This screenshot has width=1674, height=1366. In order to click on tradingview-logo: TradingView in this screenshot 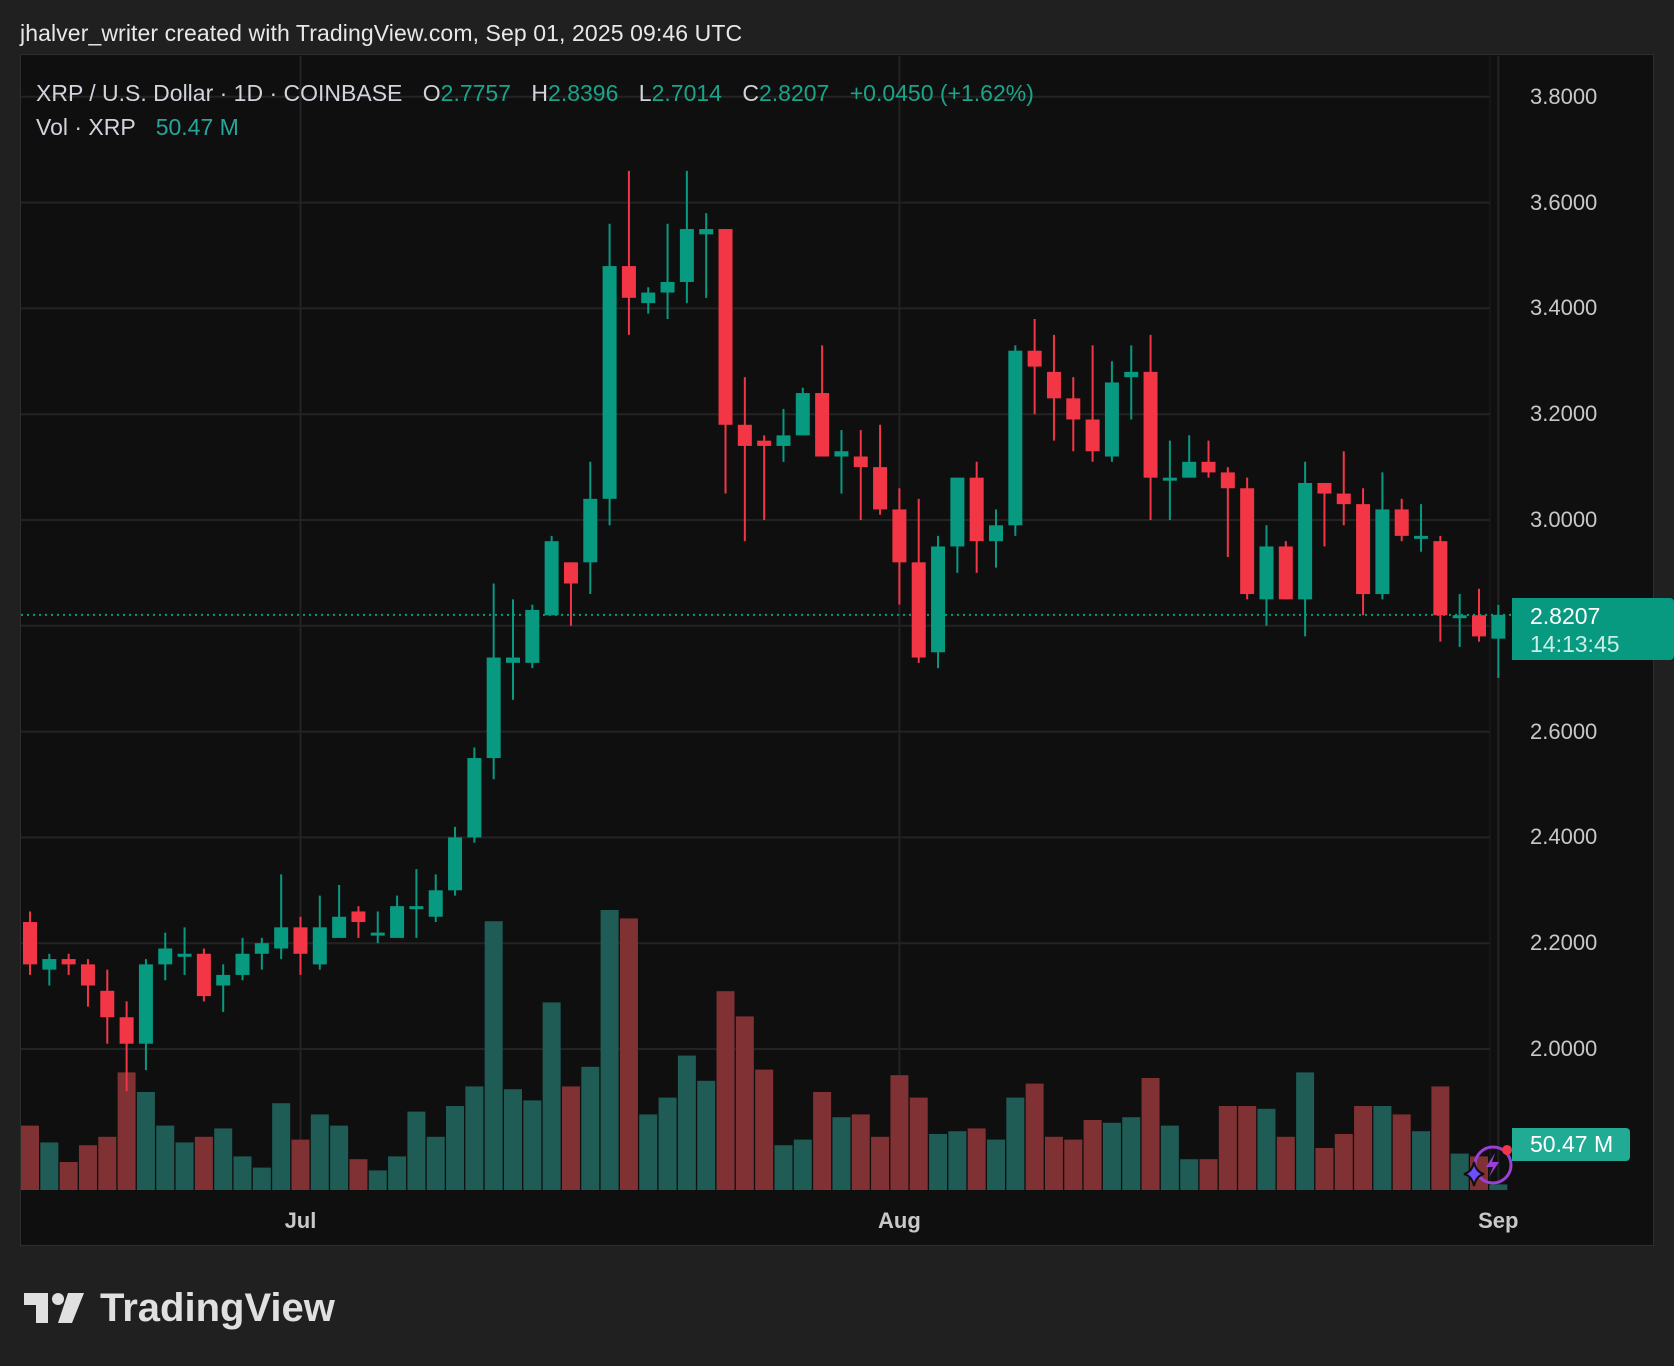, I will do `click(179, 1308)`.